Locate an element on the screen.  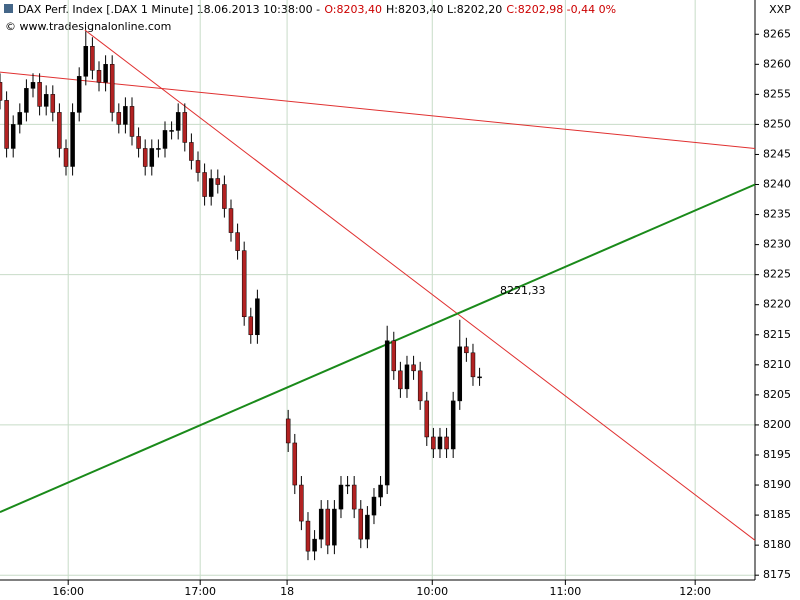
y-tick-label: 8230 is located at coordinates (777, 244).